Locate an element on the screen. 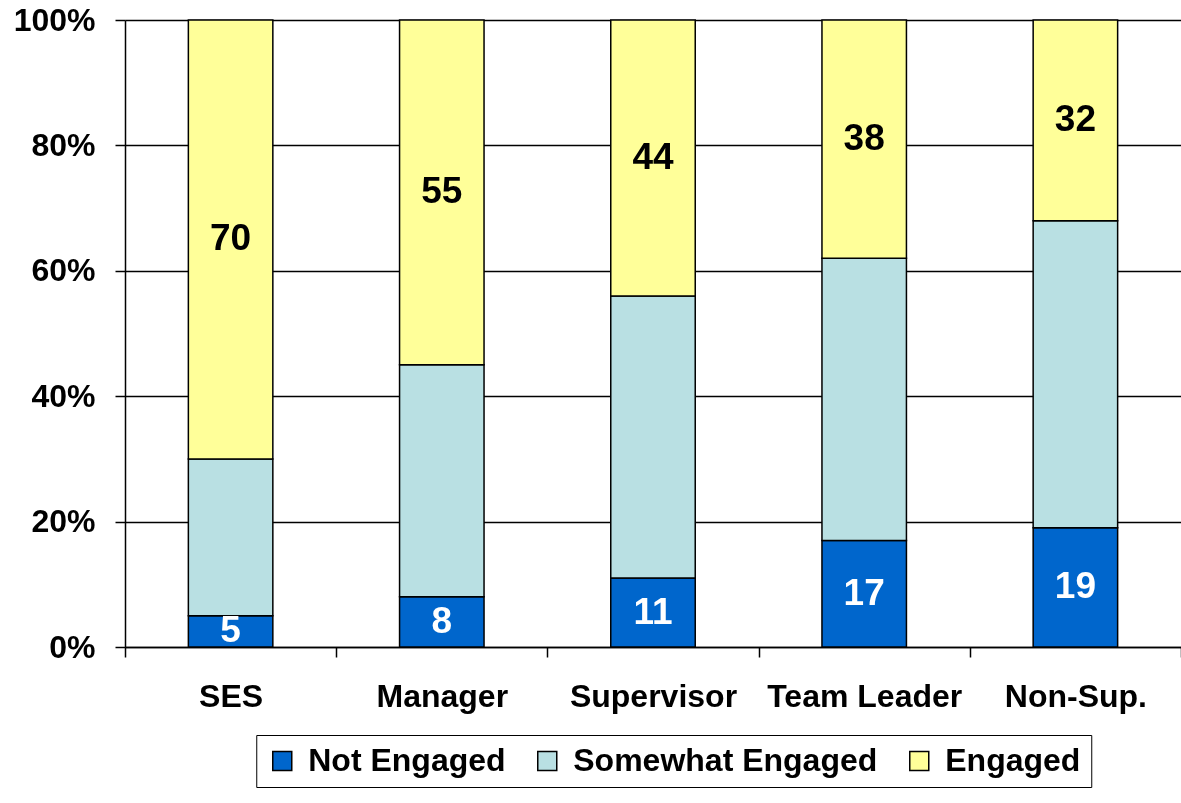  data-label: 32 is located at coordinates (1075, 119).